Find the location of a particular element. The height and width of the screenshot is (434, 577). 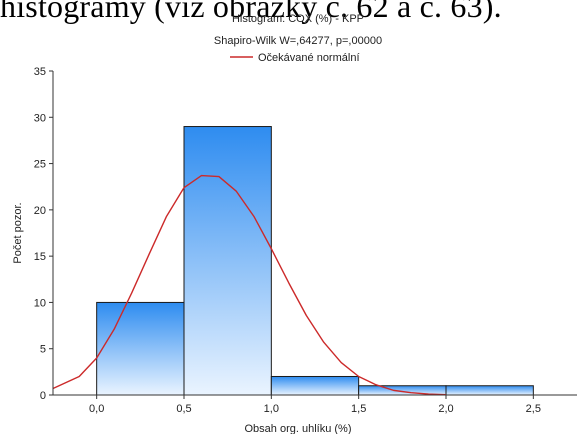

x-tick-label: 0,0 is located at coordinates (96, 409).